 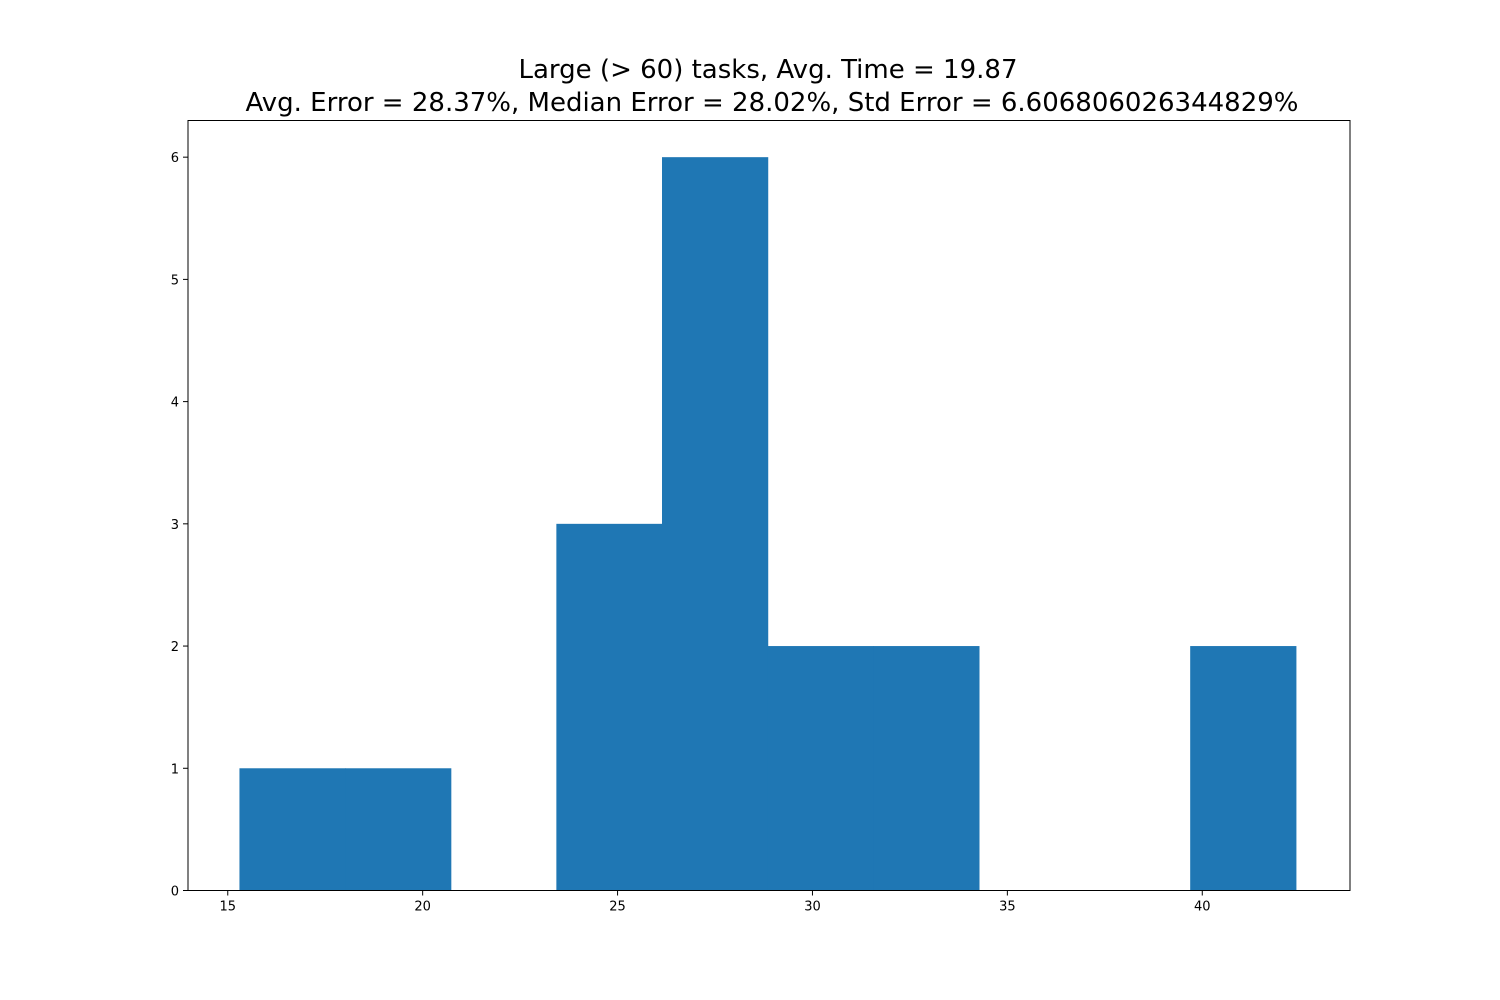 I want to click on y-tick-label: 3, so click(x=175, y=525).